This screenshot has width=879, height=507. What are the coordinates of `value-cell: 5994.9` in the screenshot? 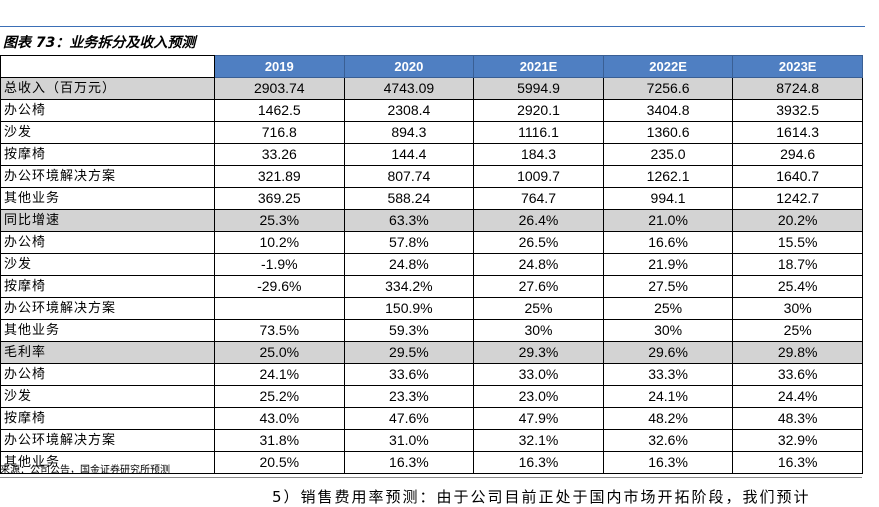 It's located at (538, 88).